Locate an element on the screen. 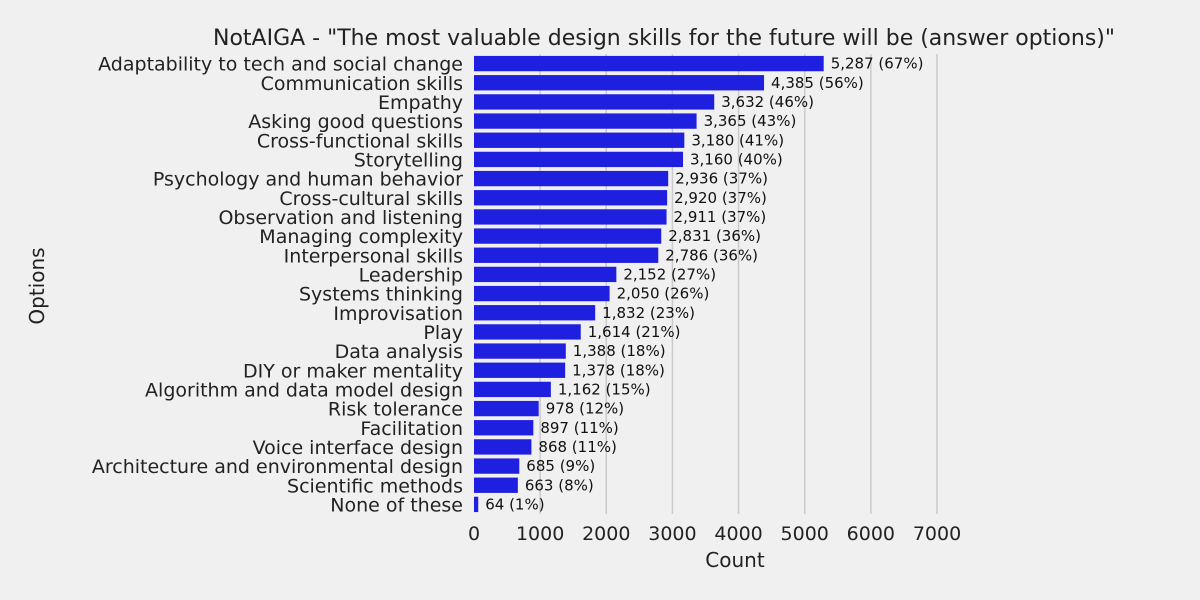 The height and width of the screenshot is (600, 1200). data-label: 4,385 (56%) is located at coordinates (817, 83).